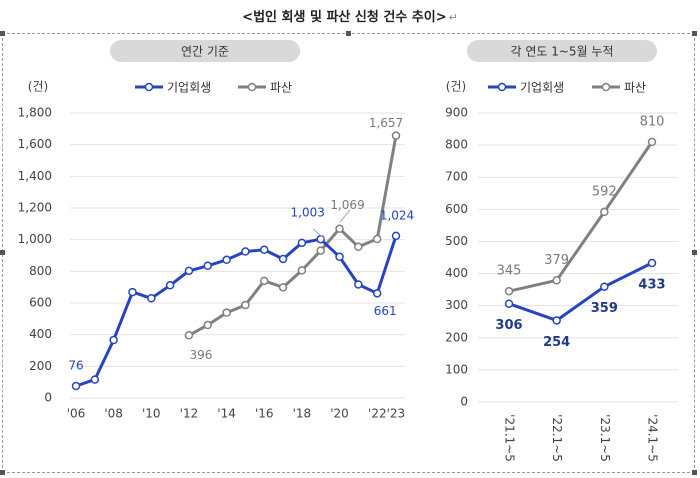 The image size is (700, 478). What do you see at coordinates (2, 252) in the screenshot?
I see `resize-handle-mid-left` at bounding box center [2, 252].